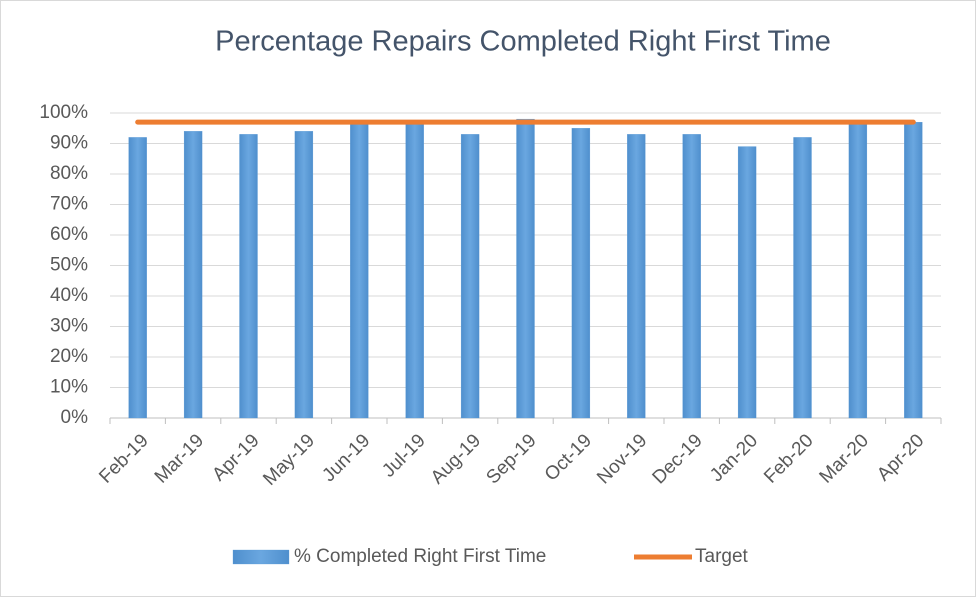 This screenshot has width=976, height=602. I want to click on y-tick-label: 30%, so click(69, 326).